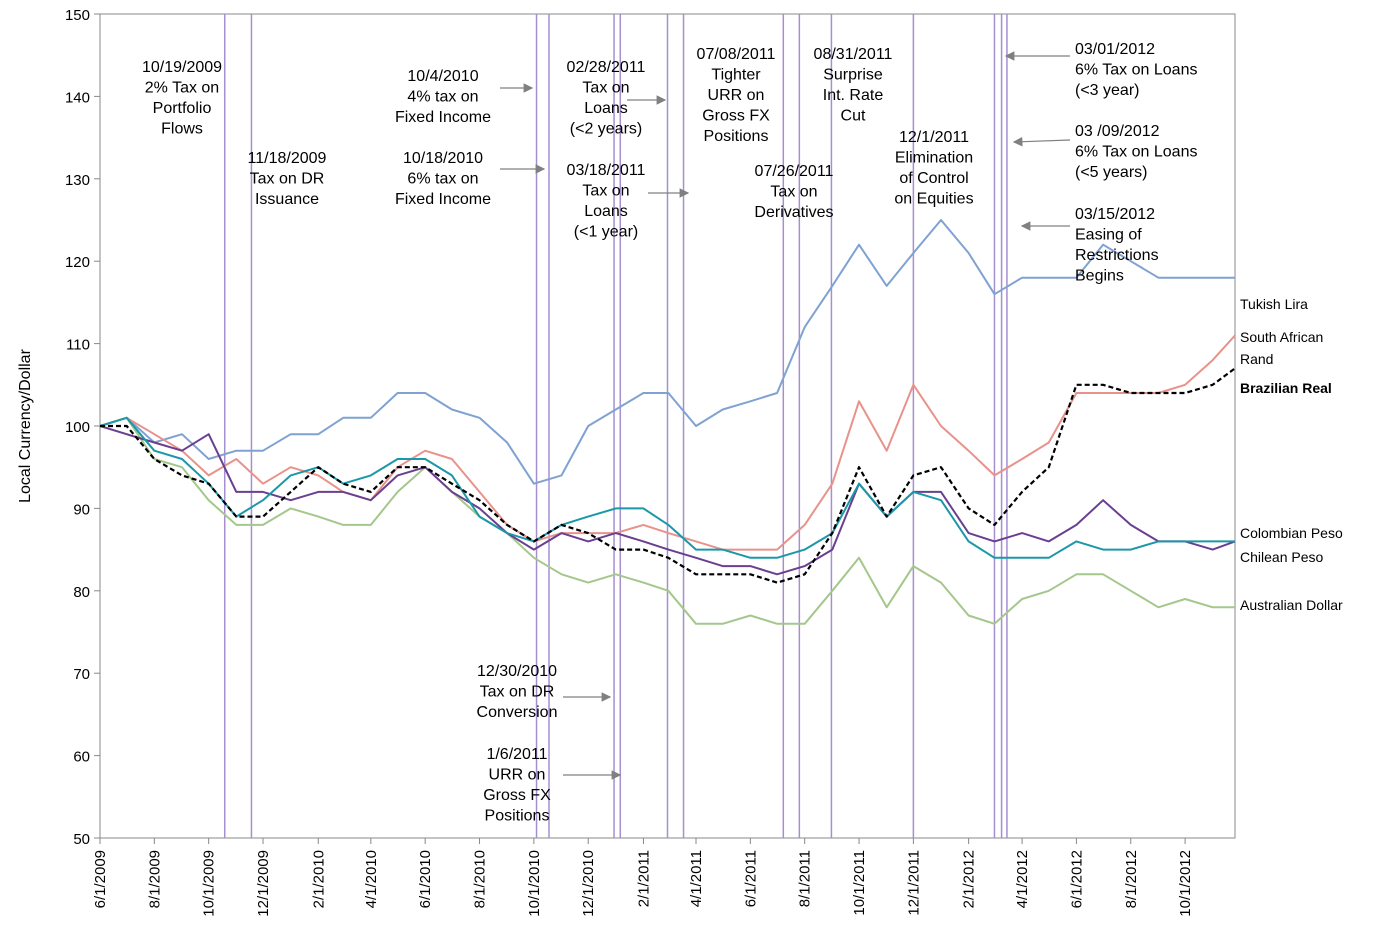  What do you see at coordinates (1274, 304) in the screenshot?
I see `series-label: Tukish Lira` at bounding box center [1274, 304].